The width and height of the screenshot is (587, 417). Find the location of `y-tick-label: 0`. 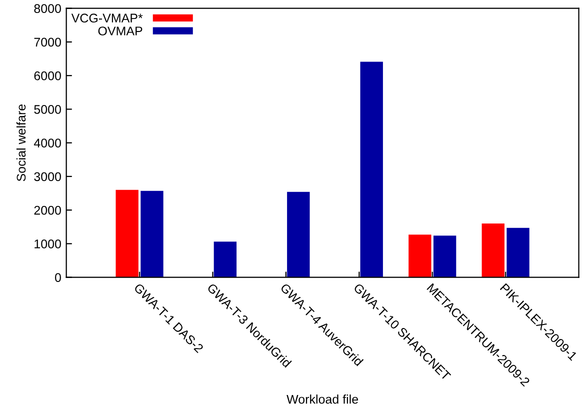

y-tick-label: 0 is located at coordinates (58, 277).